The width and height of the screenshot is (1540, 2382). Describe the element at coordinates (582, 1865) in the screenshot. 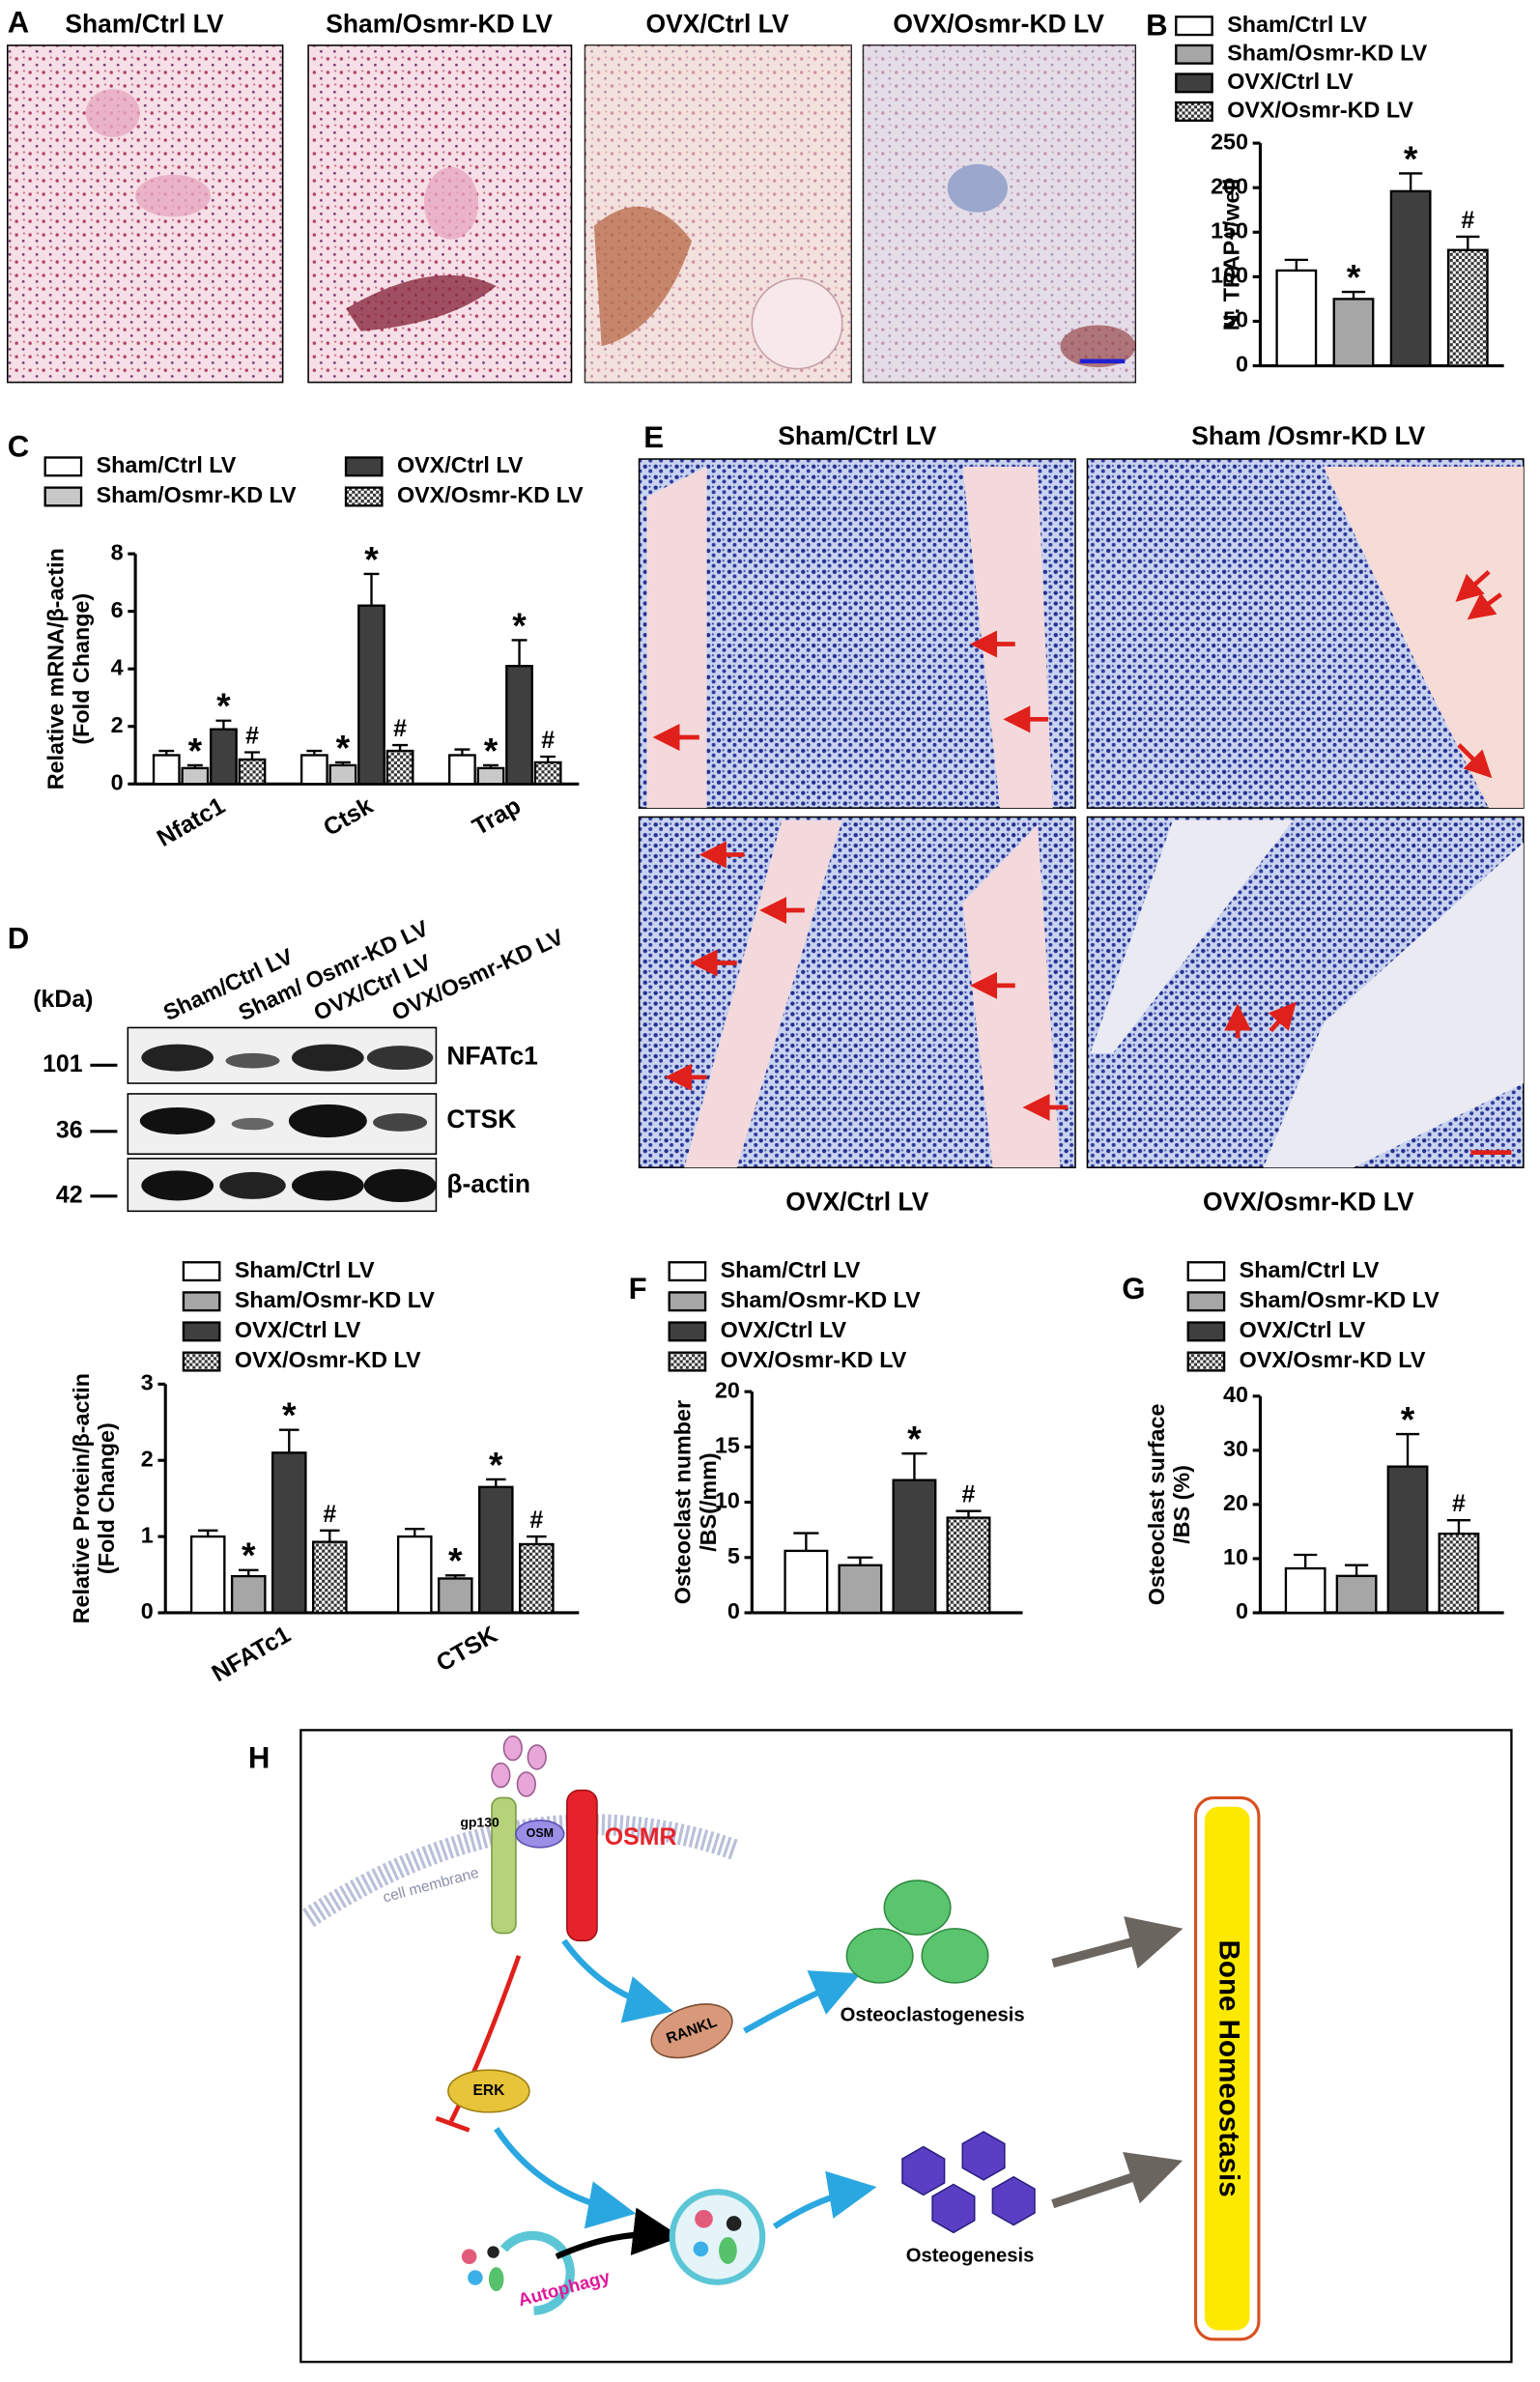

I see `osmr-receptor` at that location.